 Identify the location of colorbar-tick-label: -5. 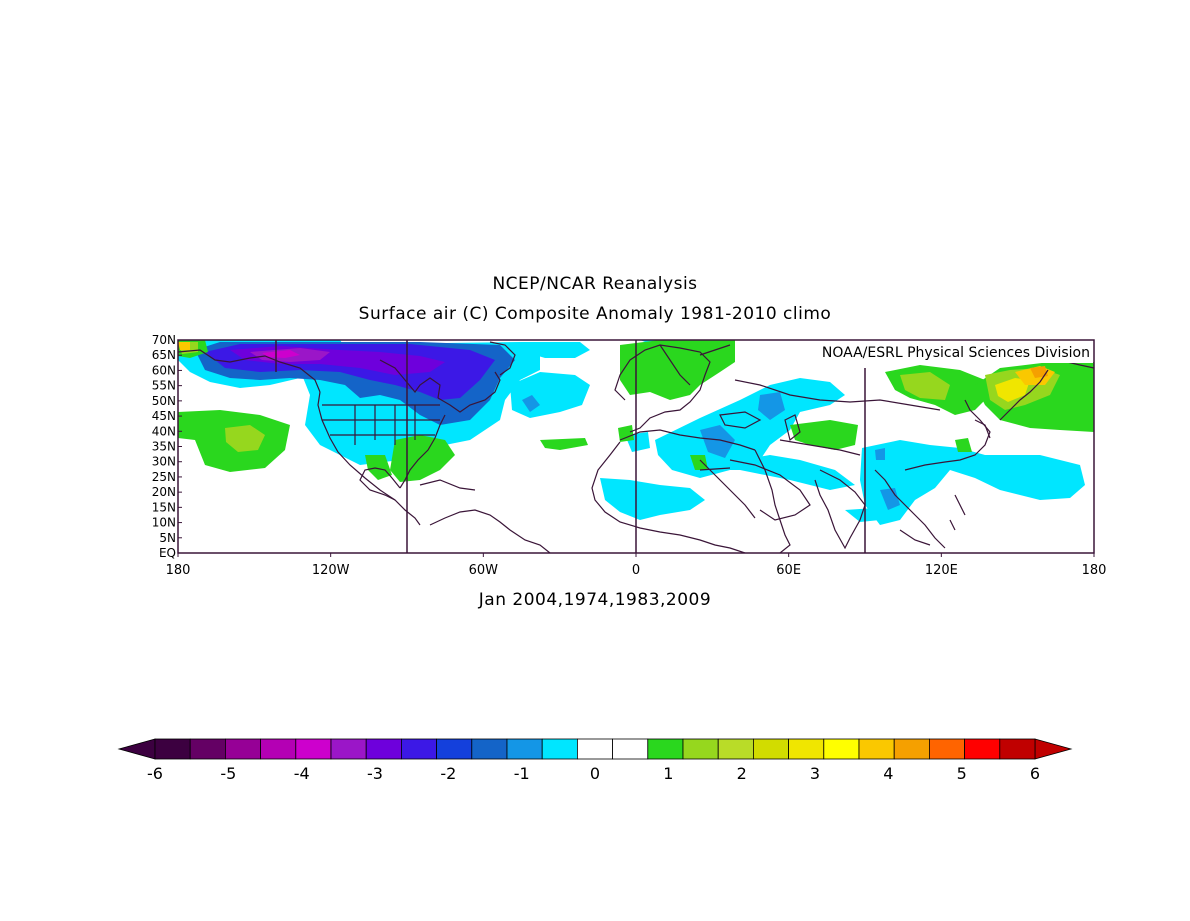
(228, 773).